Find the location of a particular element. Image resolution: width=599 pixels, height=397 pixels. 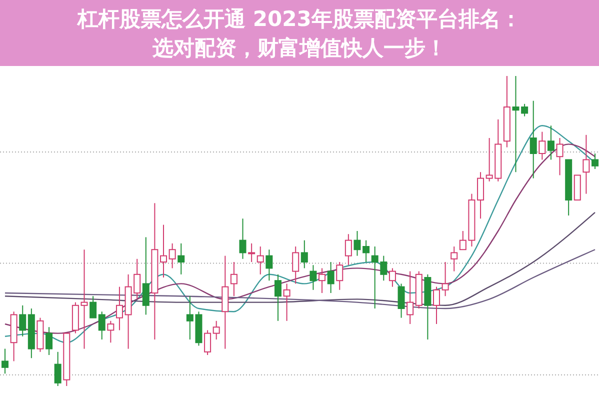

chart-title: 杠杆股票怎么开通 2023年股票配资平台排名：选对配资，财富增值快人一步！ is located at coordinates (299, 33).